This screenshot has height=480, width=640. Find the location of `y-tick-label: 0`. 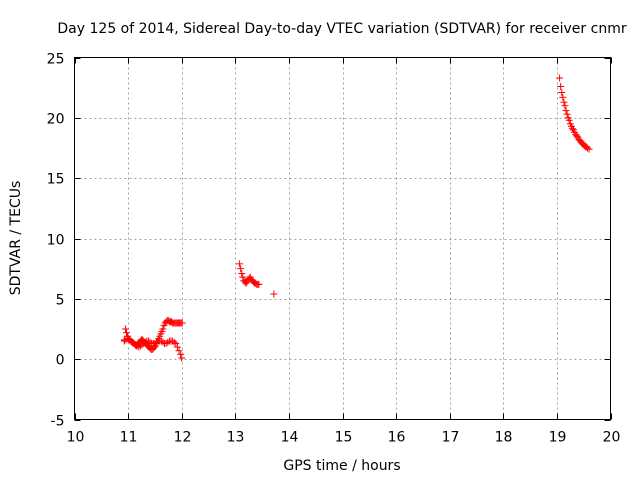

y-tick-label: 0 is located at coordinates (60, 361).